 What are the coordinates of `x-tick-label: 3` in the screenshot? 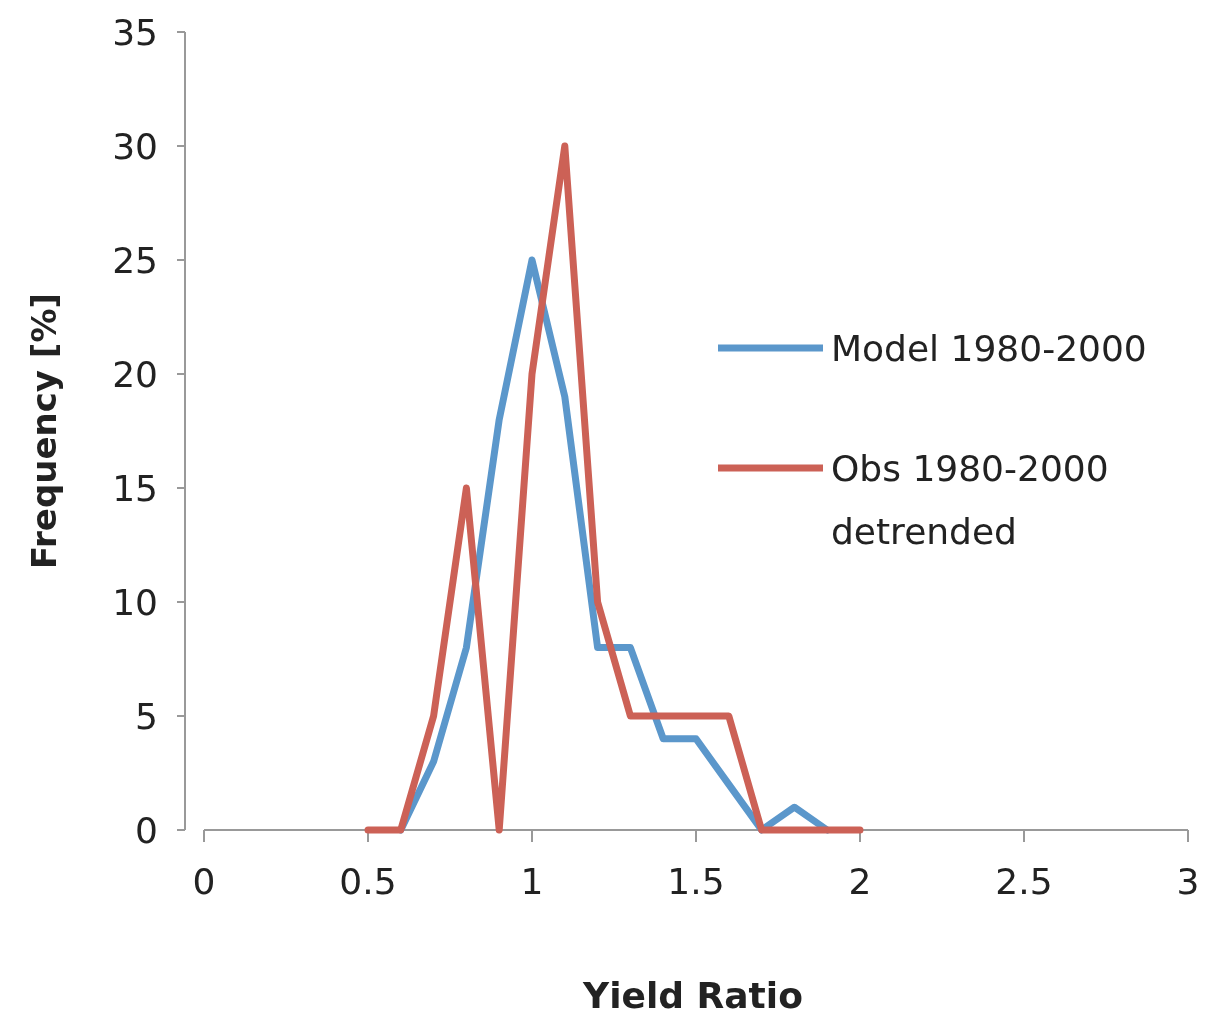 It's located at (1188, 881).